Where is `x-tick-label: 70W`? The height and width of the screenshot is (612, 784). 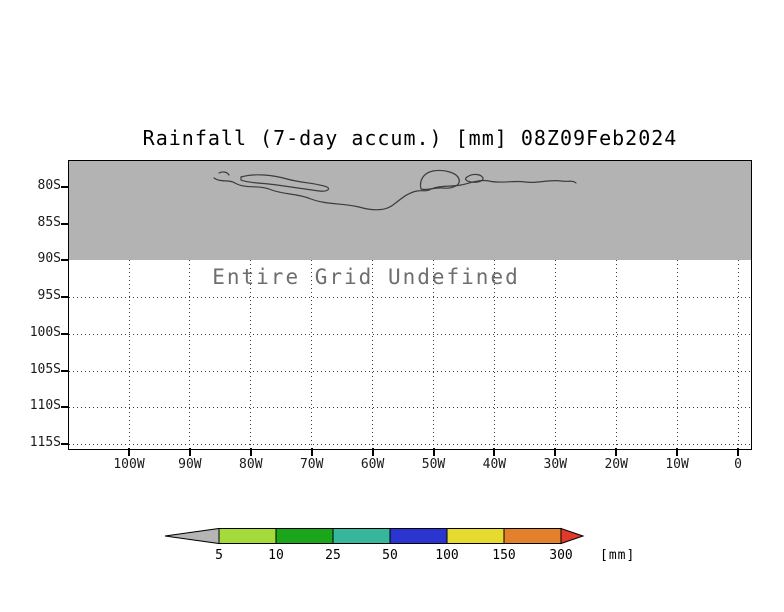
x-tick-label: 70W is located at coordinates (311, 464).